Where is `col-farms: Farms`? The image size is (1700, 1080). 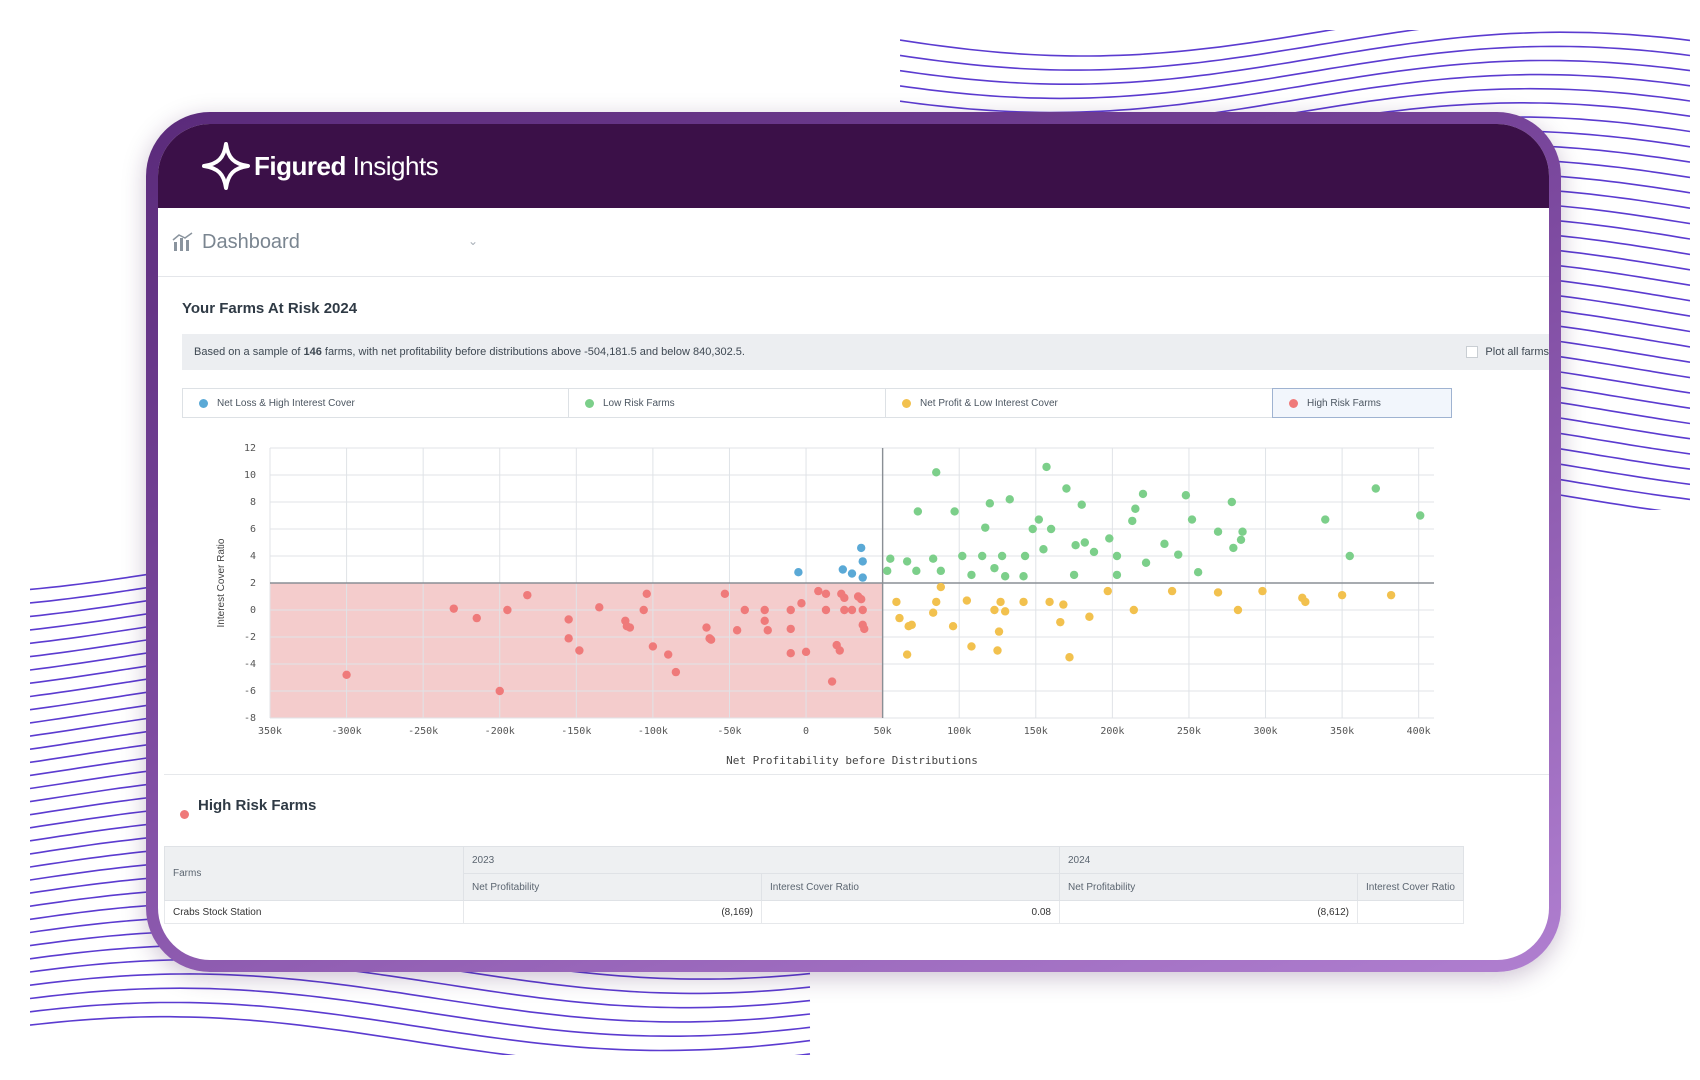
col-farms: Farms is located at coordinates (314, 873).